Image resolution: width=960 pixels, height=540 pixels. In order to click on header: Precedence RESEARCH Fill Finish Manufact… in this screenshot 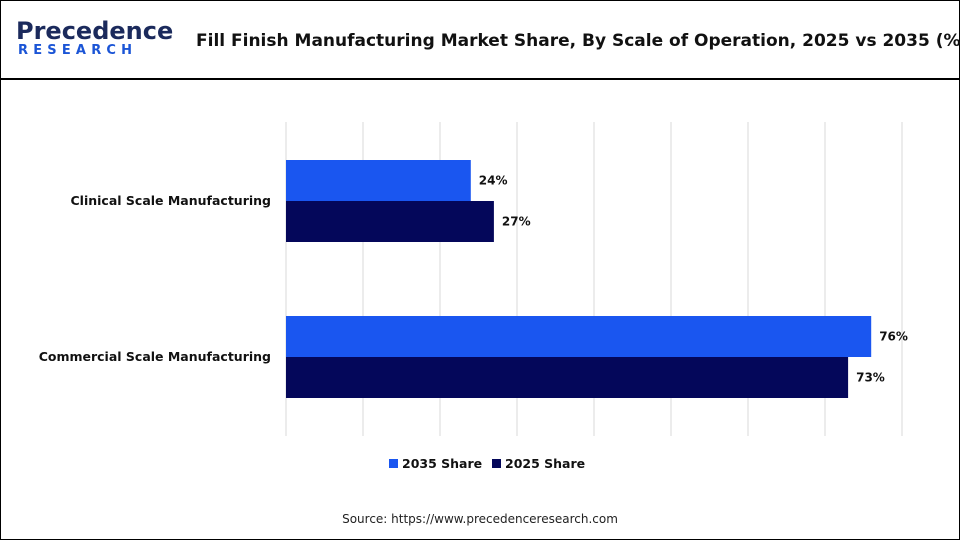, I will do `click(480, 40)`.